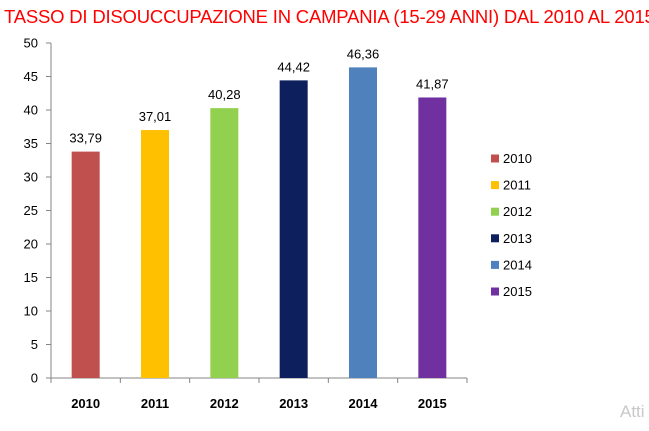 The image size is (649, 431). Describe the element at coordinates (432, 237) in the screenshot. I see `bar-2015` at that location.